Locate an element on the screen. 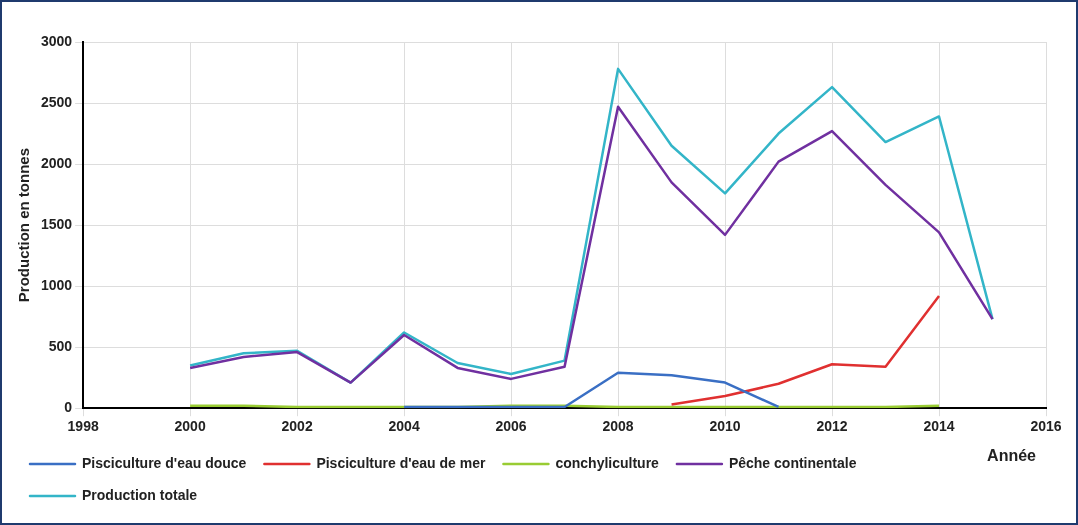 The height and width of the screenshot is (525, 1078). x-tick-label: 2006 is located at coordinates (511, 426).